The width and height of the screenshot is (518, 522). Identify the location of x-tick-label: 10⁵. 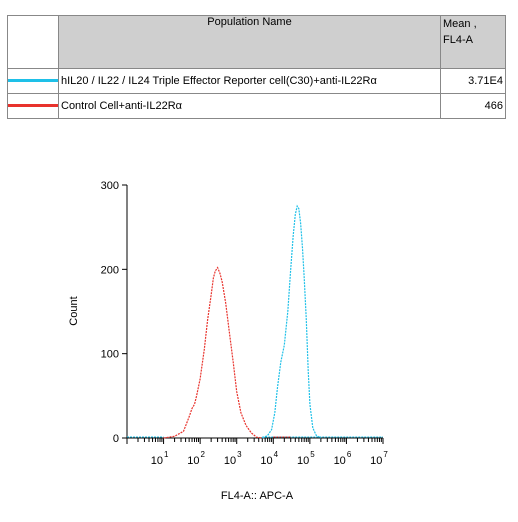
(306, 458).